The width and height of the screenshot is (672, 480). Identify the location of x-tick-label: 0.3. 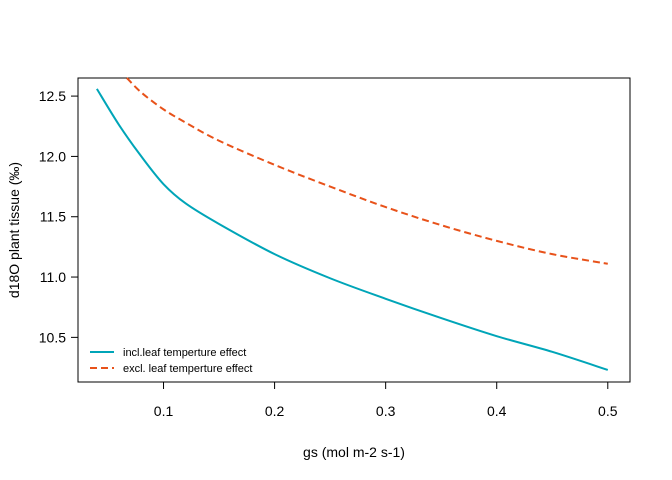
(386, 411).